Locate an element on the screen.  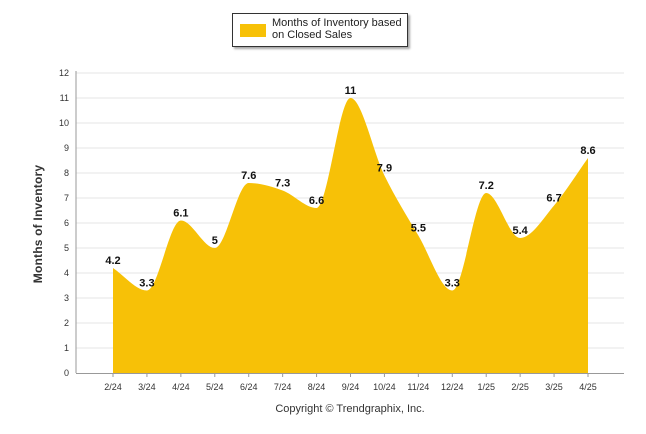
x-tick-label: 1/25 is located at coordinates (486, 387).